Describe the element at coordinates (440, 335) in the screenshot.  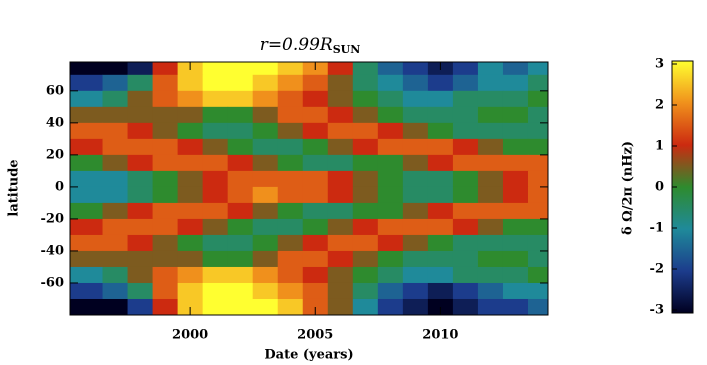
I see `x-tick-label: 2010` at that location.